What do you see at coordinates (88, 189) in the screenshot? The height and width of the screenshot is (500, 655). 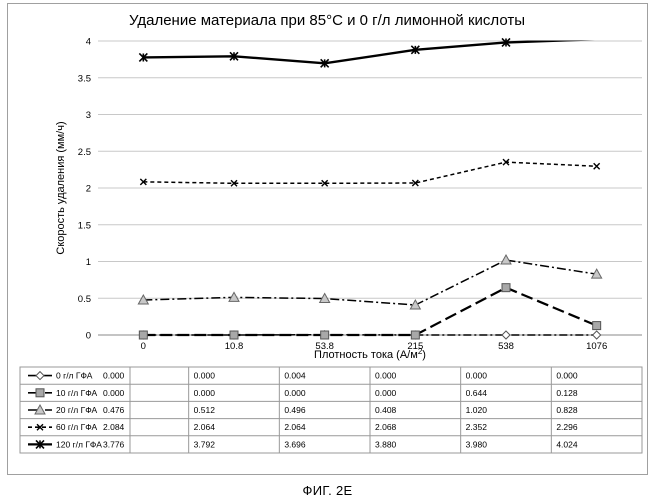 I see `y-tick-label: 2` at bounding box center [88, 189].